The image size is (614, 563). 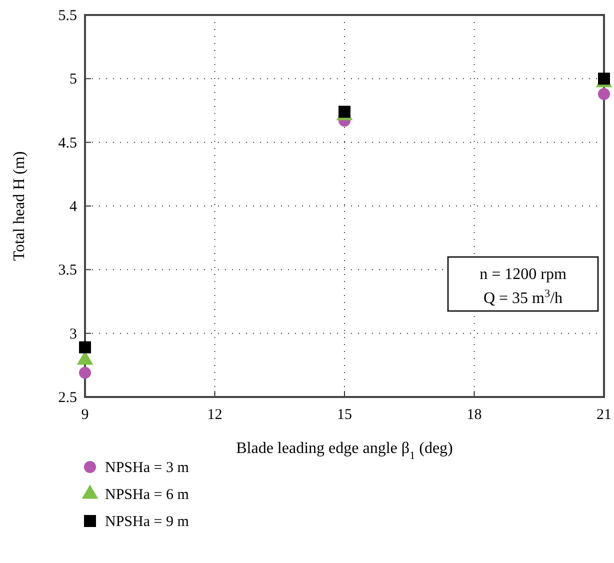 What do you see at coordinates (344, 451) in the screenshot?
I see `x-axis-title: Blade leading edge angle β$_{1}$ (deg)` at bounding box center [344, 451].